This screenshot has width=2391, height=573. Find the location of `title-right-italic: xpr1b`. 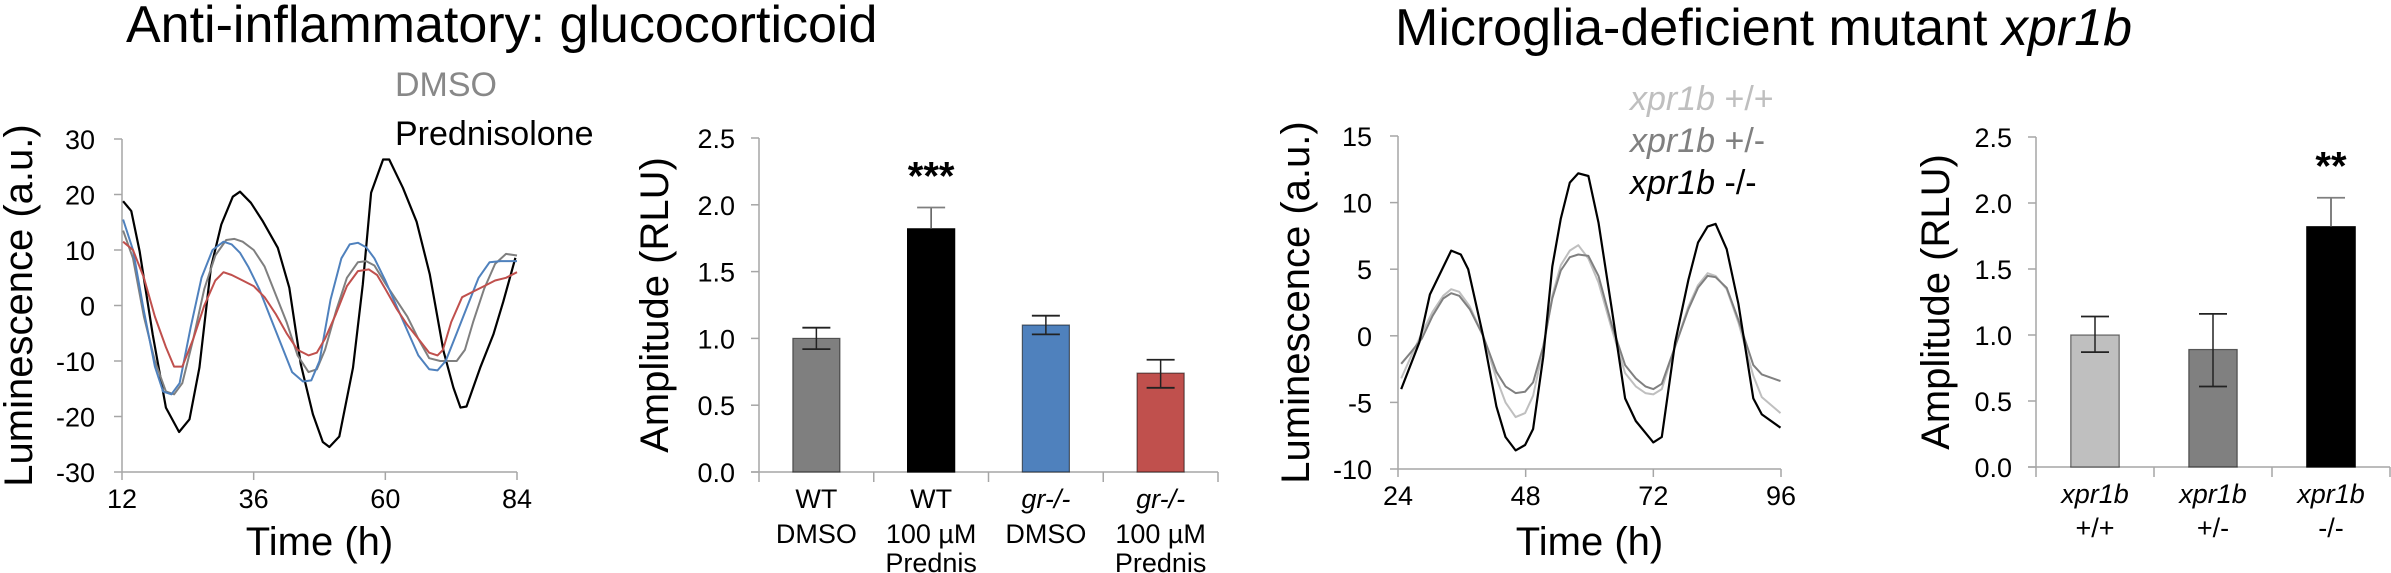

title-right-italic: xpr1b is located at coordinates (2065, 28).